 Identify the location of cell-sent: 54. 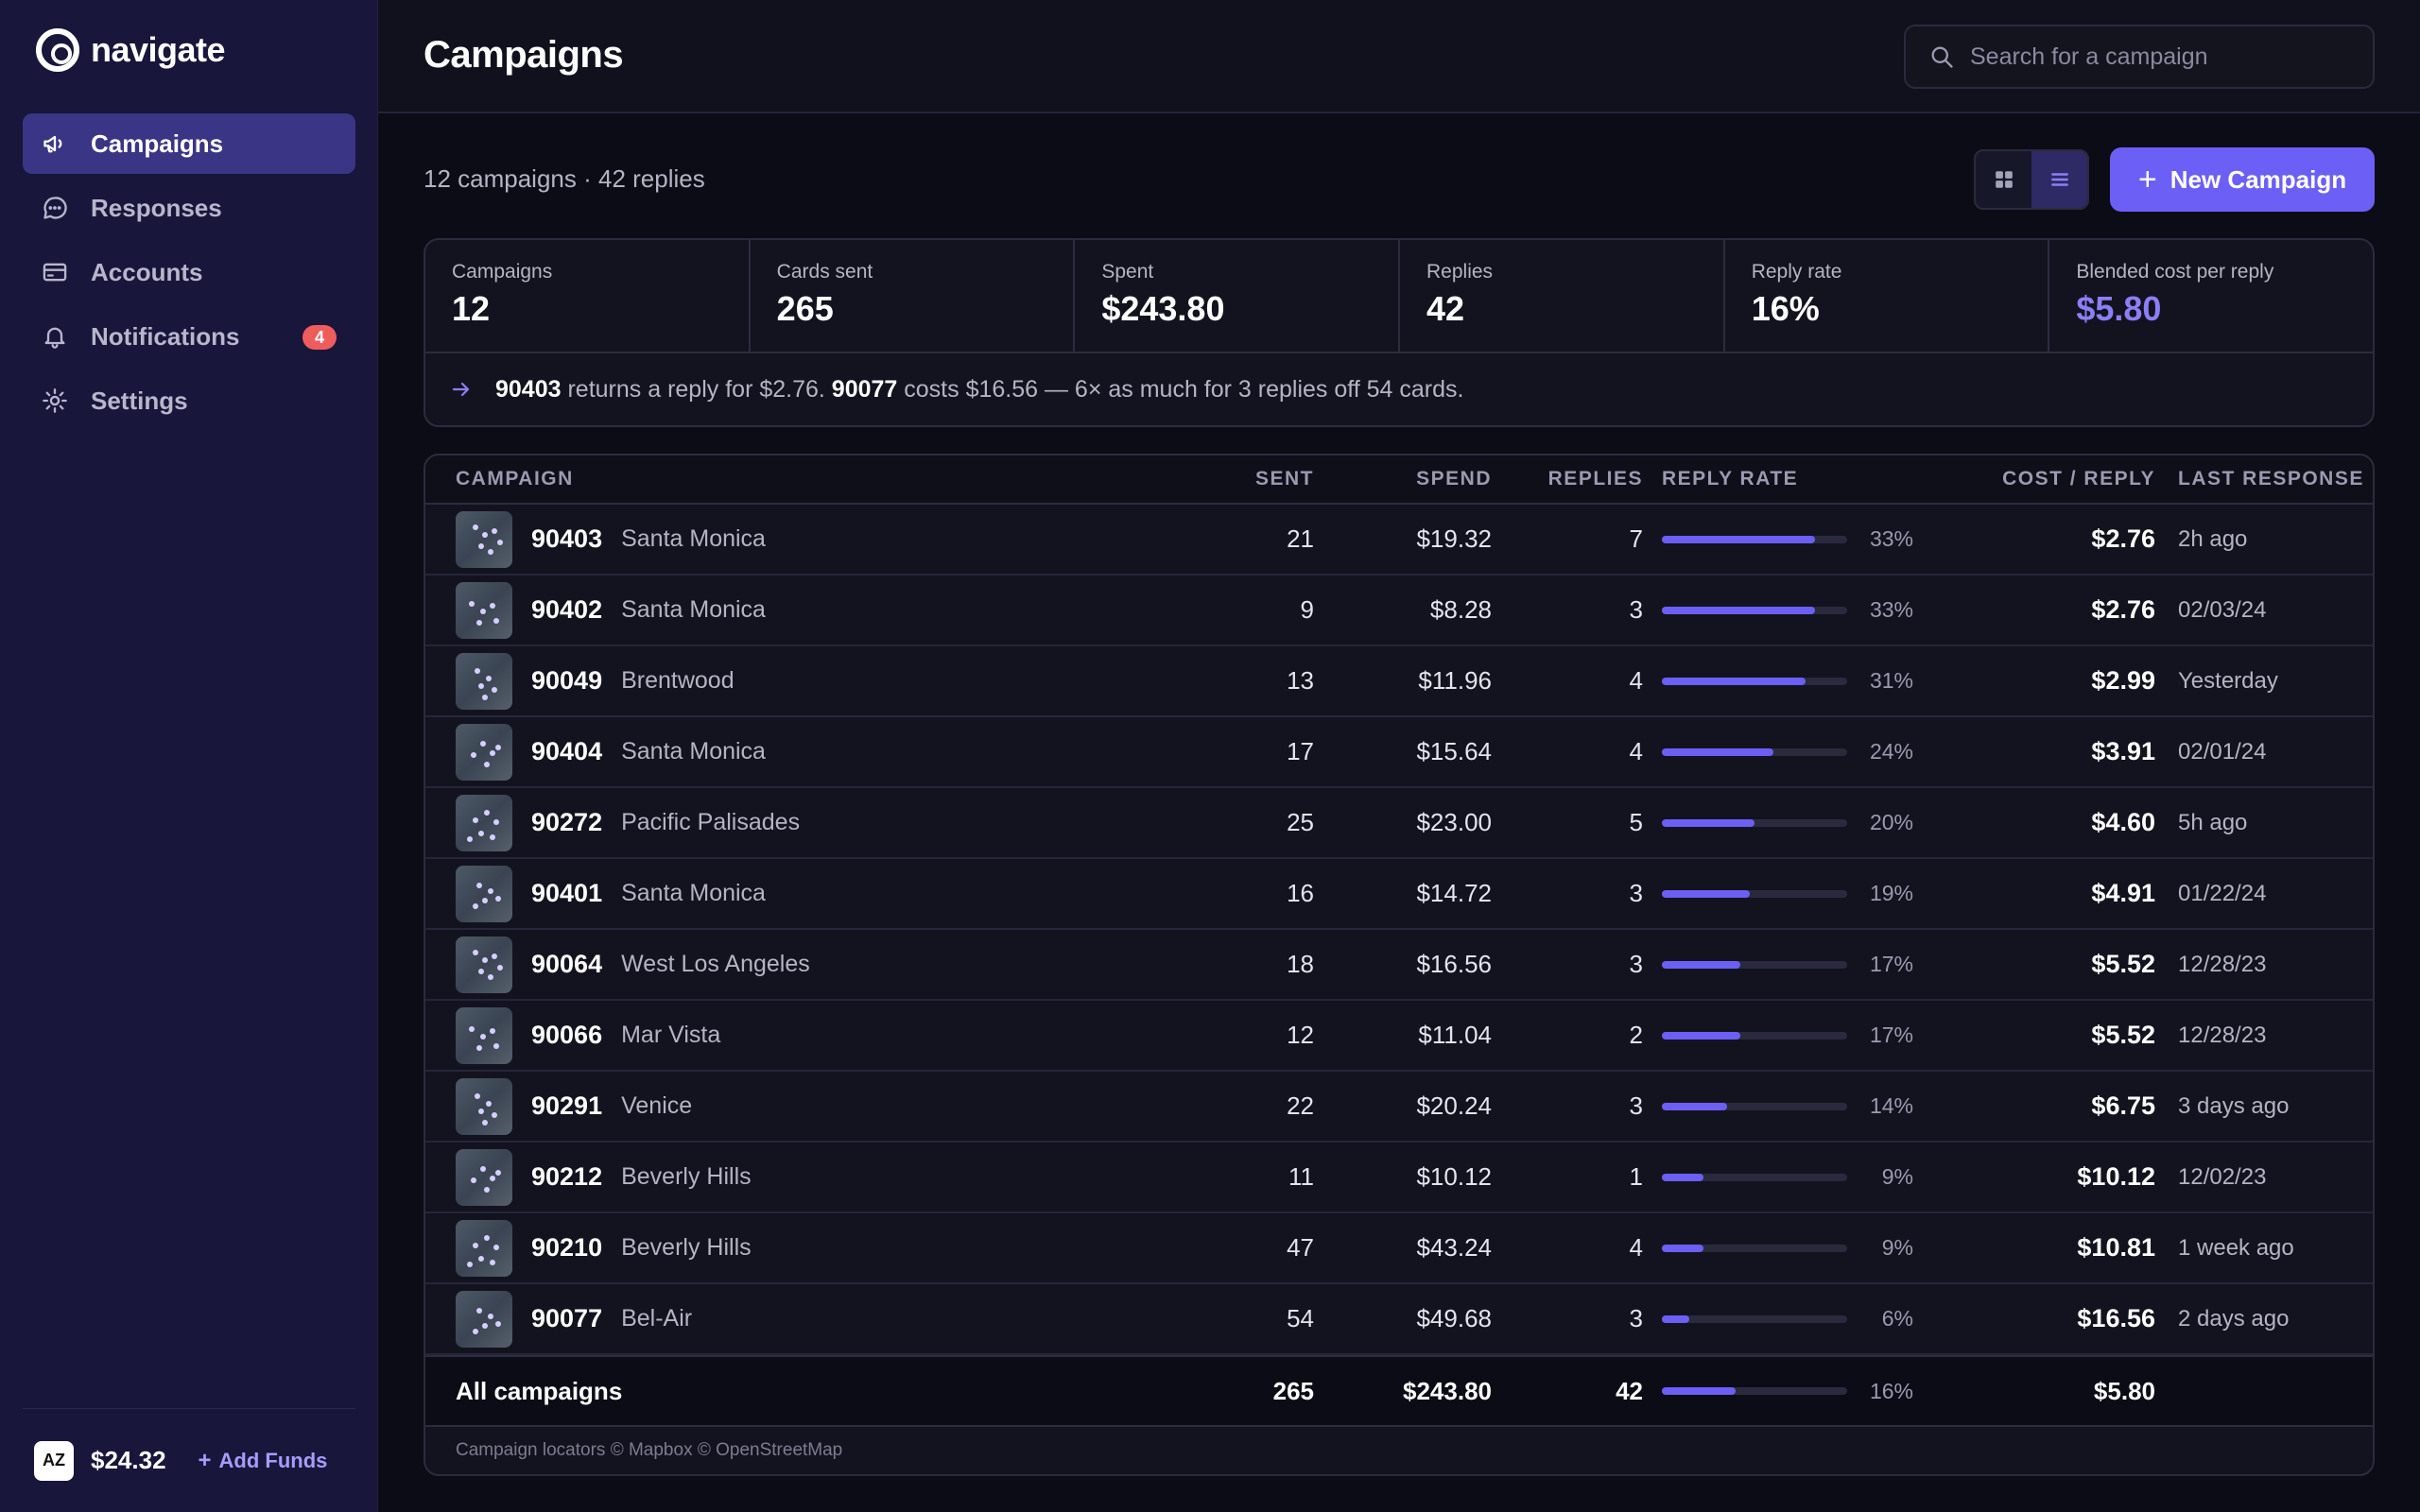
(1300, 1318).